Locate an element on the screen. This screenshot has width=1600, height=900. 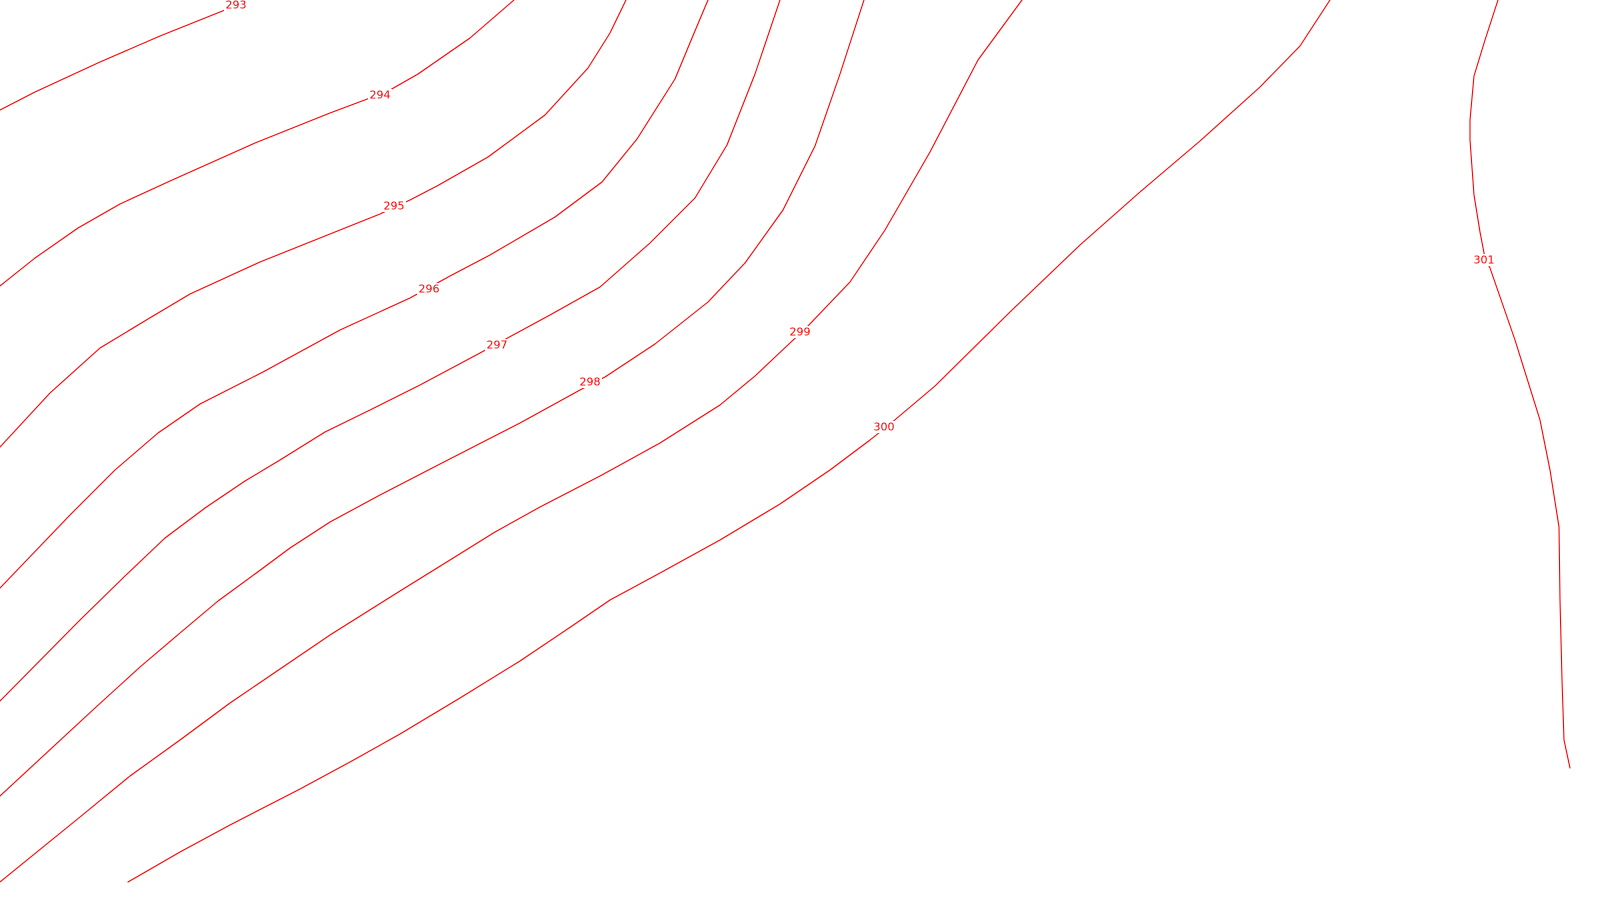
contour-label-297: 297 is located at coordinates (497, 345).